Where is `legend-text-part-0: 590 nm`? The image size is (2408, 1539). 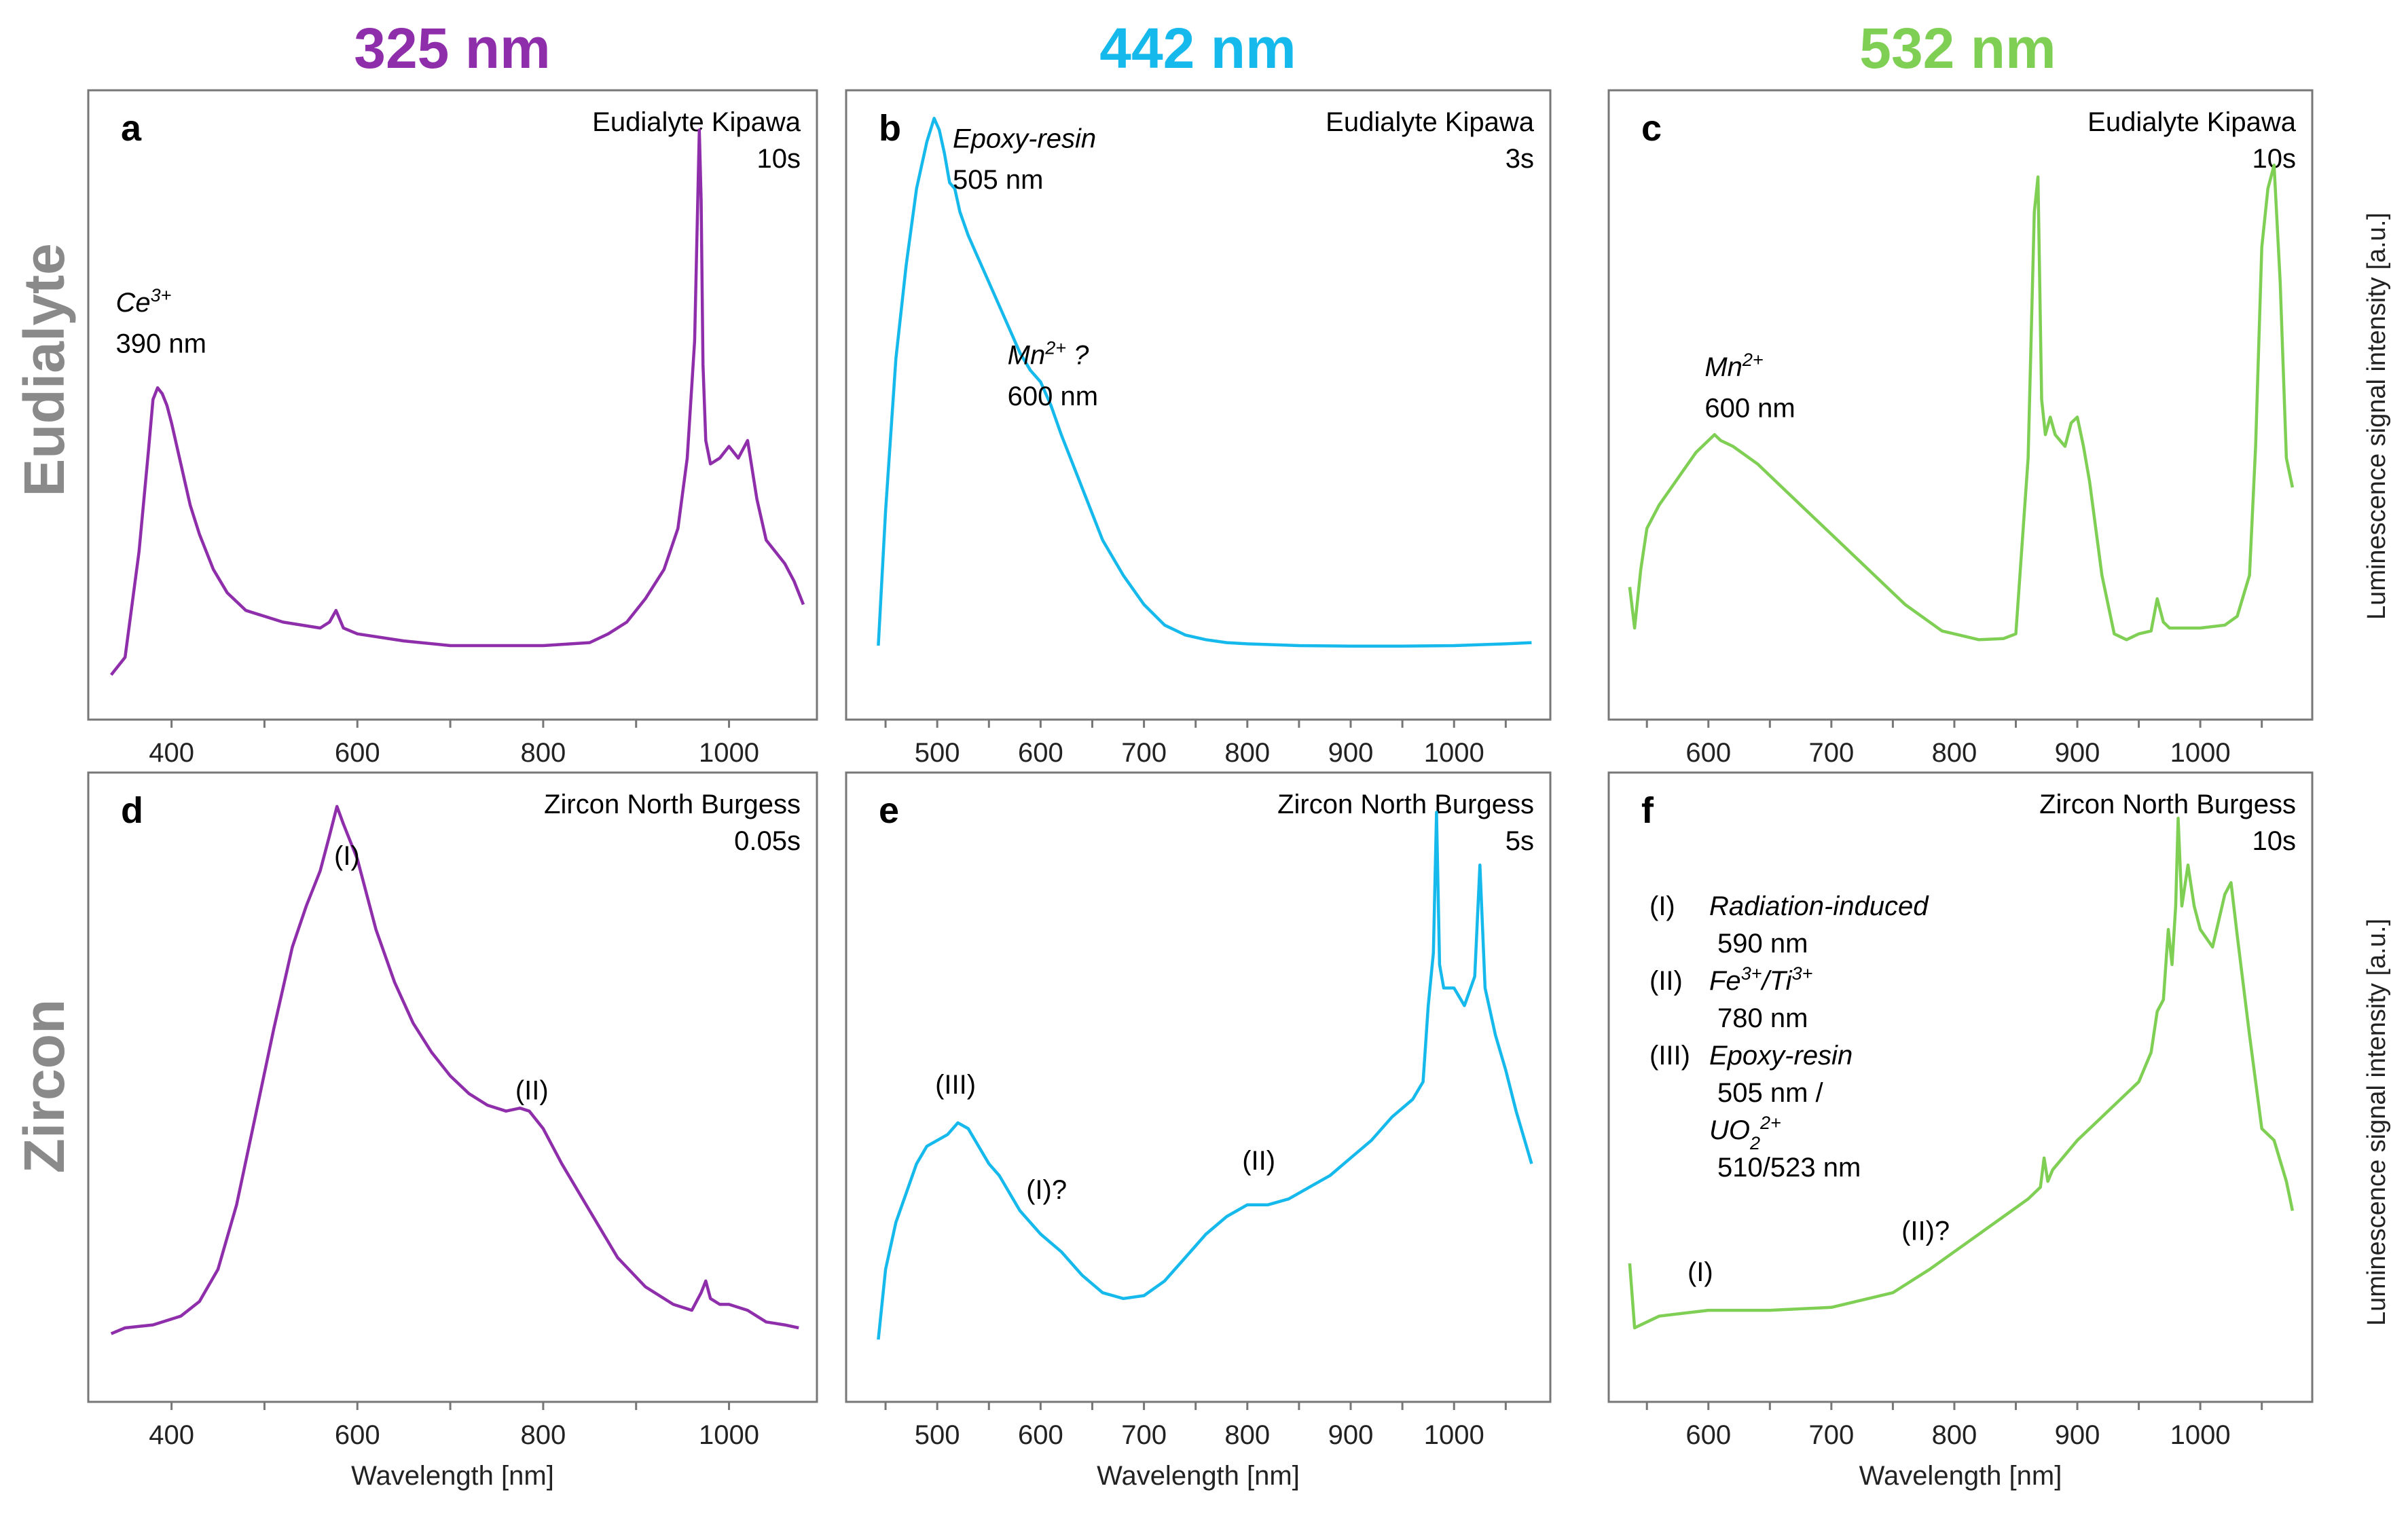 legend-text-part-0: 590 nm is located at coordinates (1762, 944).